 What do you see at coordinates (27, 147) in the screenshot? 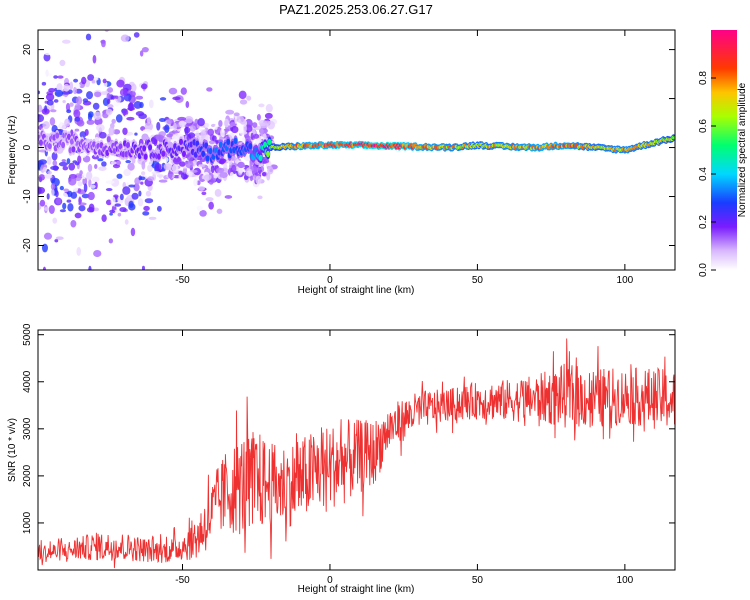
I see `spectrogram-y-tick-label: 0` at bounding box center [27, 147].